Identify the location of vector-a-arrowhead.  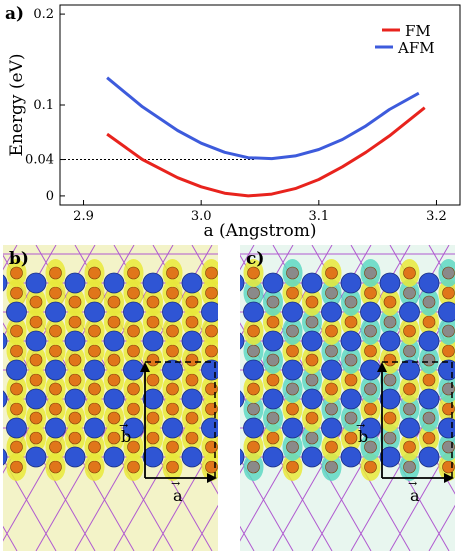
(449, 478).